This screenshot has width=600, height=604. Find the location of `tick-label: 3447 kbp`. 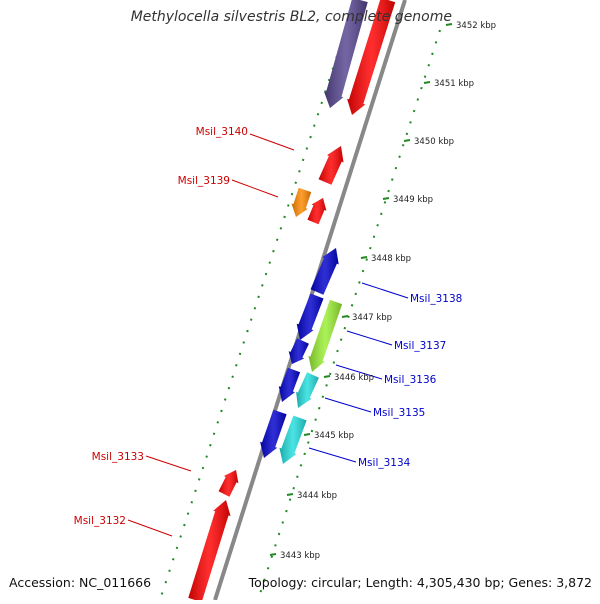

tick-label: 3447 kbp is located at coordinates (372, 318).